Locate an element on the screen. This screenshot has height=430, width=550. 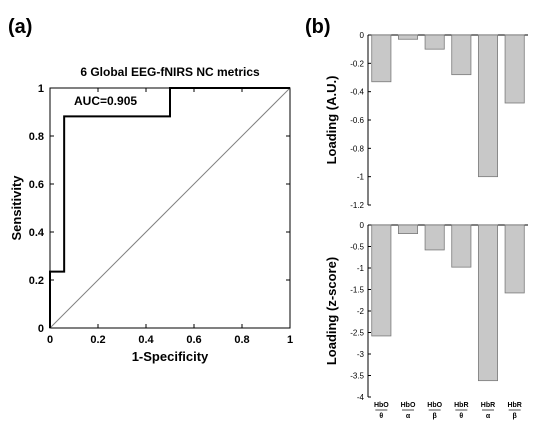
x-tick-label: 1 is located at coordinates (290, 340).